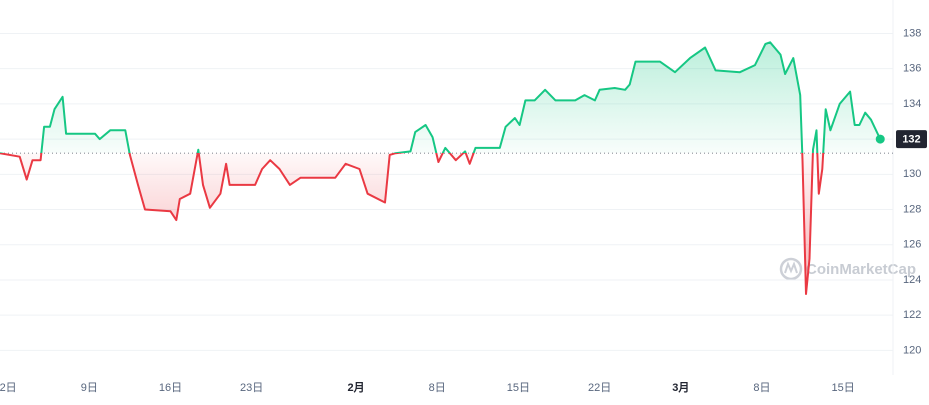 The width and height of the screenshot is (929, 405). What do you see at coordinates (912, 280) in the screenshot?
I see `y-tick-label: 124` at bounding box center [912, 280].